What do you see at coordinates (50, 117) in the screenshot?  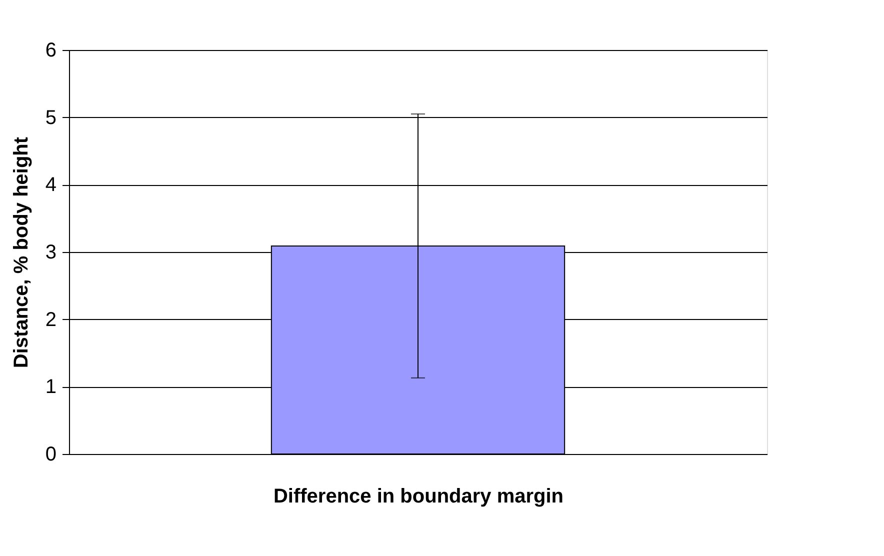 I see `y-tick-label: 5` at bounding box center [50, 117].